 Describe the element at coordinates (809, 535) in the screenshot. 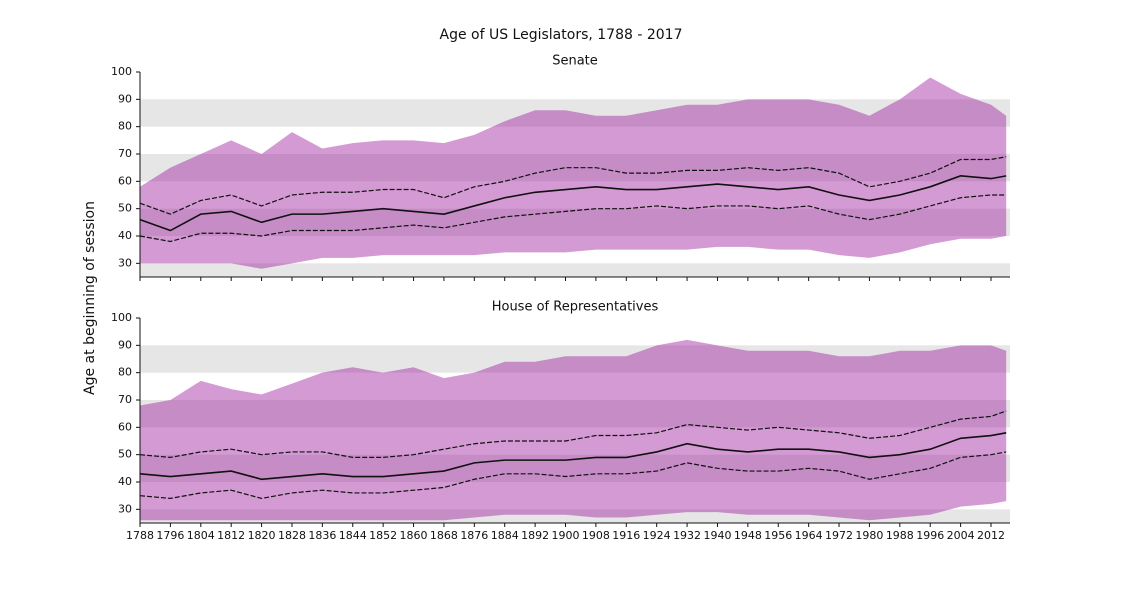

I see `x-tick-label: 1964` at that location.